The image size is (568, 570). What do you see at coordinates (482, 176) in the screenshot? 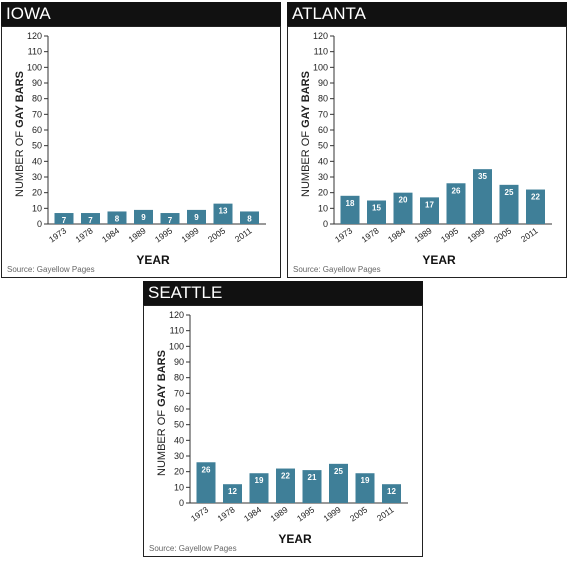
I see `bar-value-label: 35` at bounding box center [482, 176].